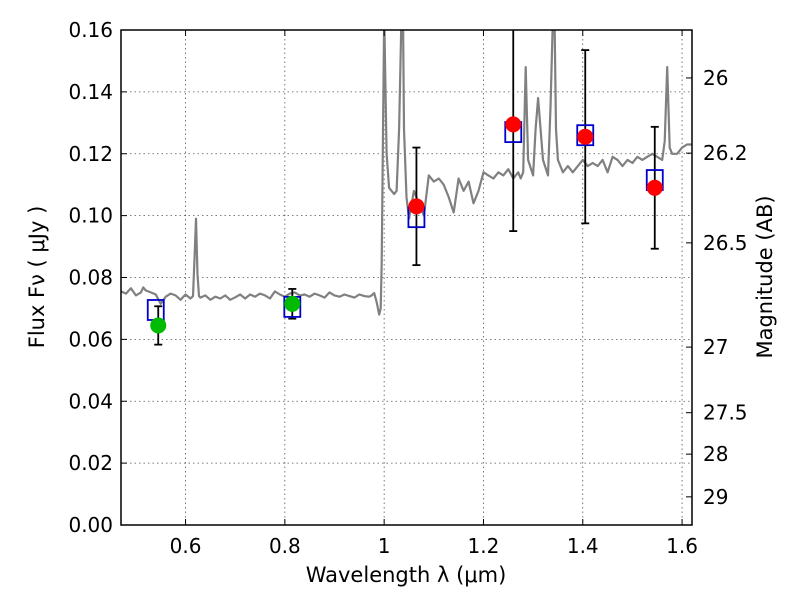 The image size is (800, 600). Describe the element at coordinates (715, 347) in the screenshot. I see `right-tick-label: 27` at that location.